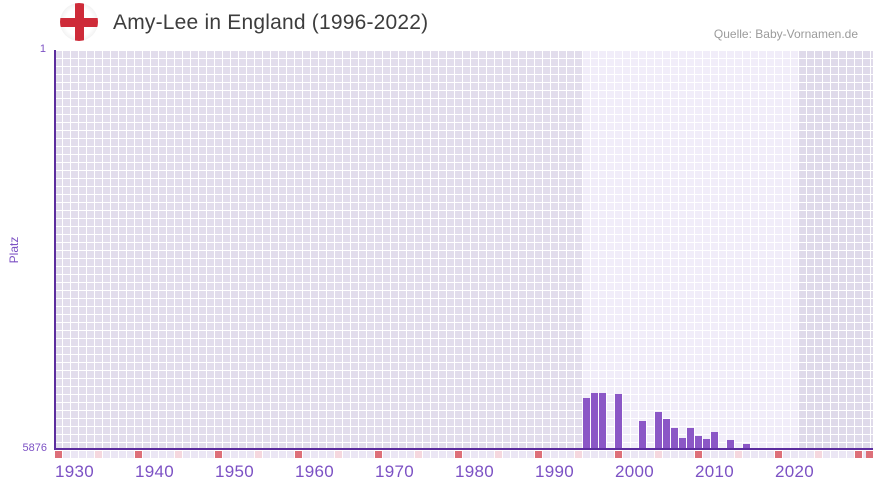  What do you see at coordinates (538, 454) in the screenshot?
I see `x-tick-cell-1990` at bounding box center [538, 454].